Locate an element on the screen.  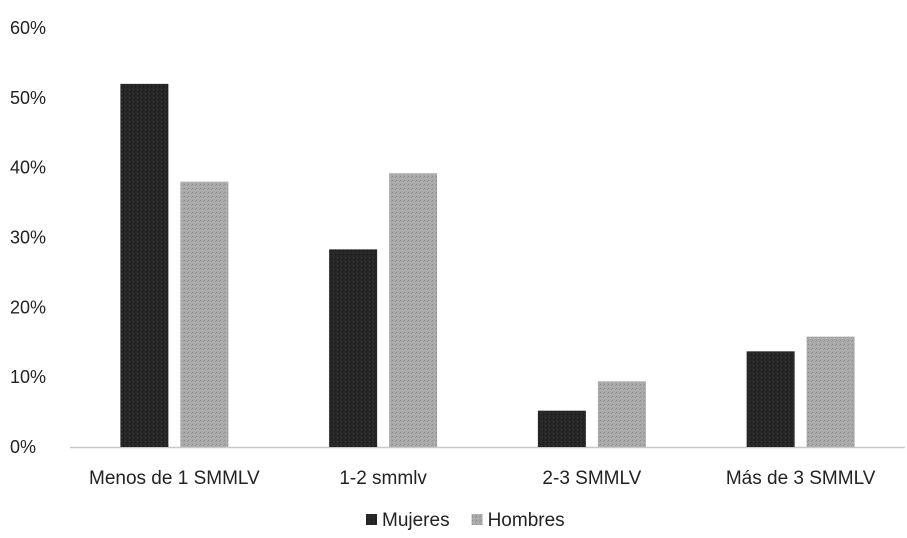
y-axis-tick-labels: 0% 10% 20% 30% 40% 50% 60% is located at coordinates (28, 237).